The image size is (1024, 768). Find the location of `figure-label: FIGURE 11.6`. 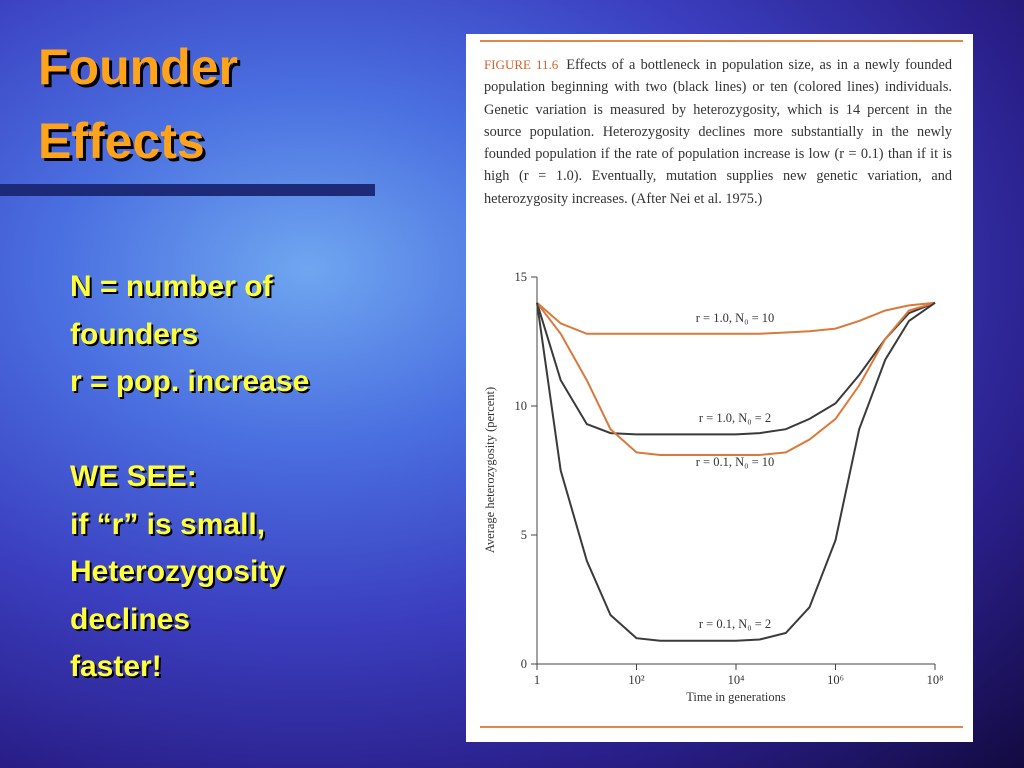

figure-label: FIGURE 11.6 is located at coordinates (521, 64).